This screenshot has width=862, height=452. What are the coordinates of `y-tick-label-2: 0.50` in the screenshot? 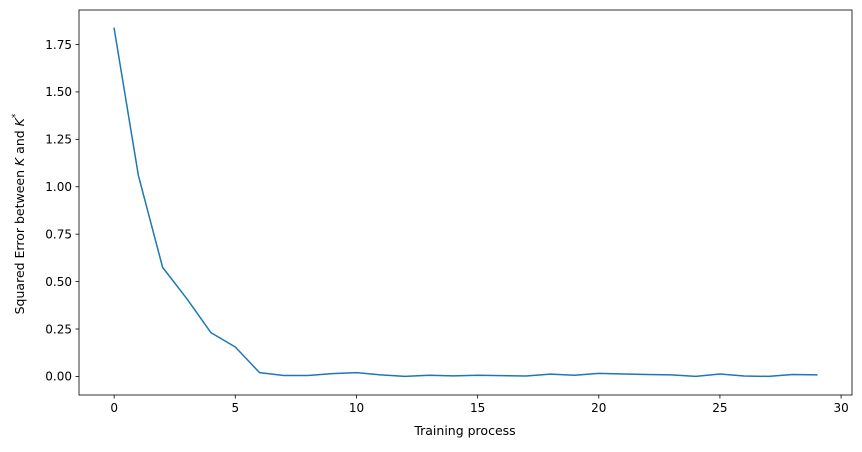 It's located at (58, 282).